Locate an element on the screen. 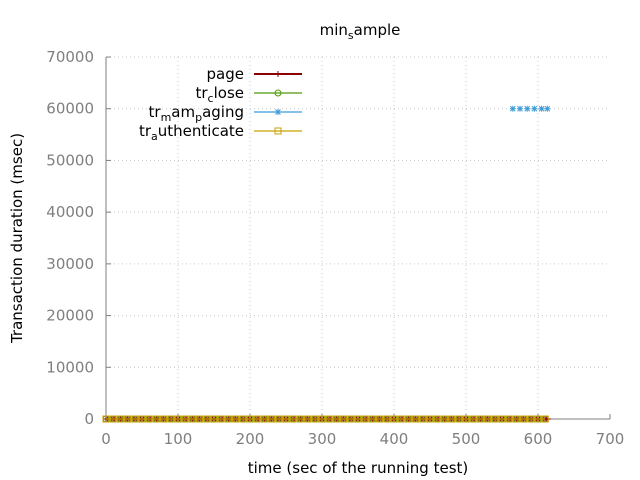 This screenshot has height=480, width=640. y-tick-label-1: 10000 is located at coordinates (70, 367).